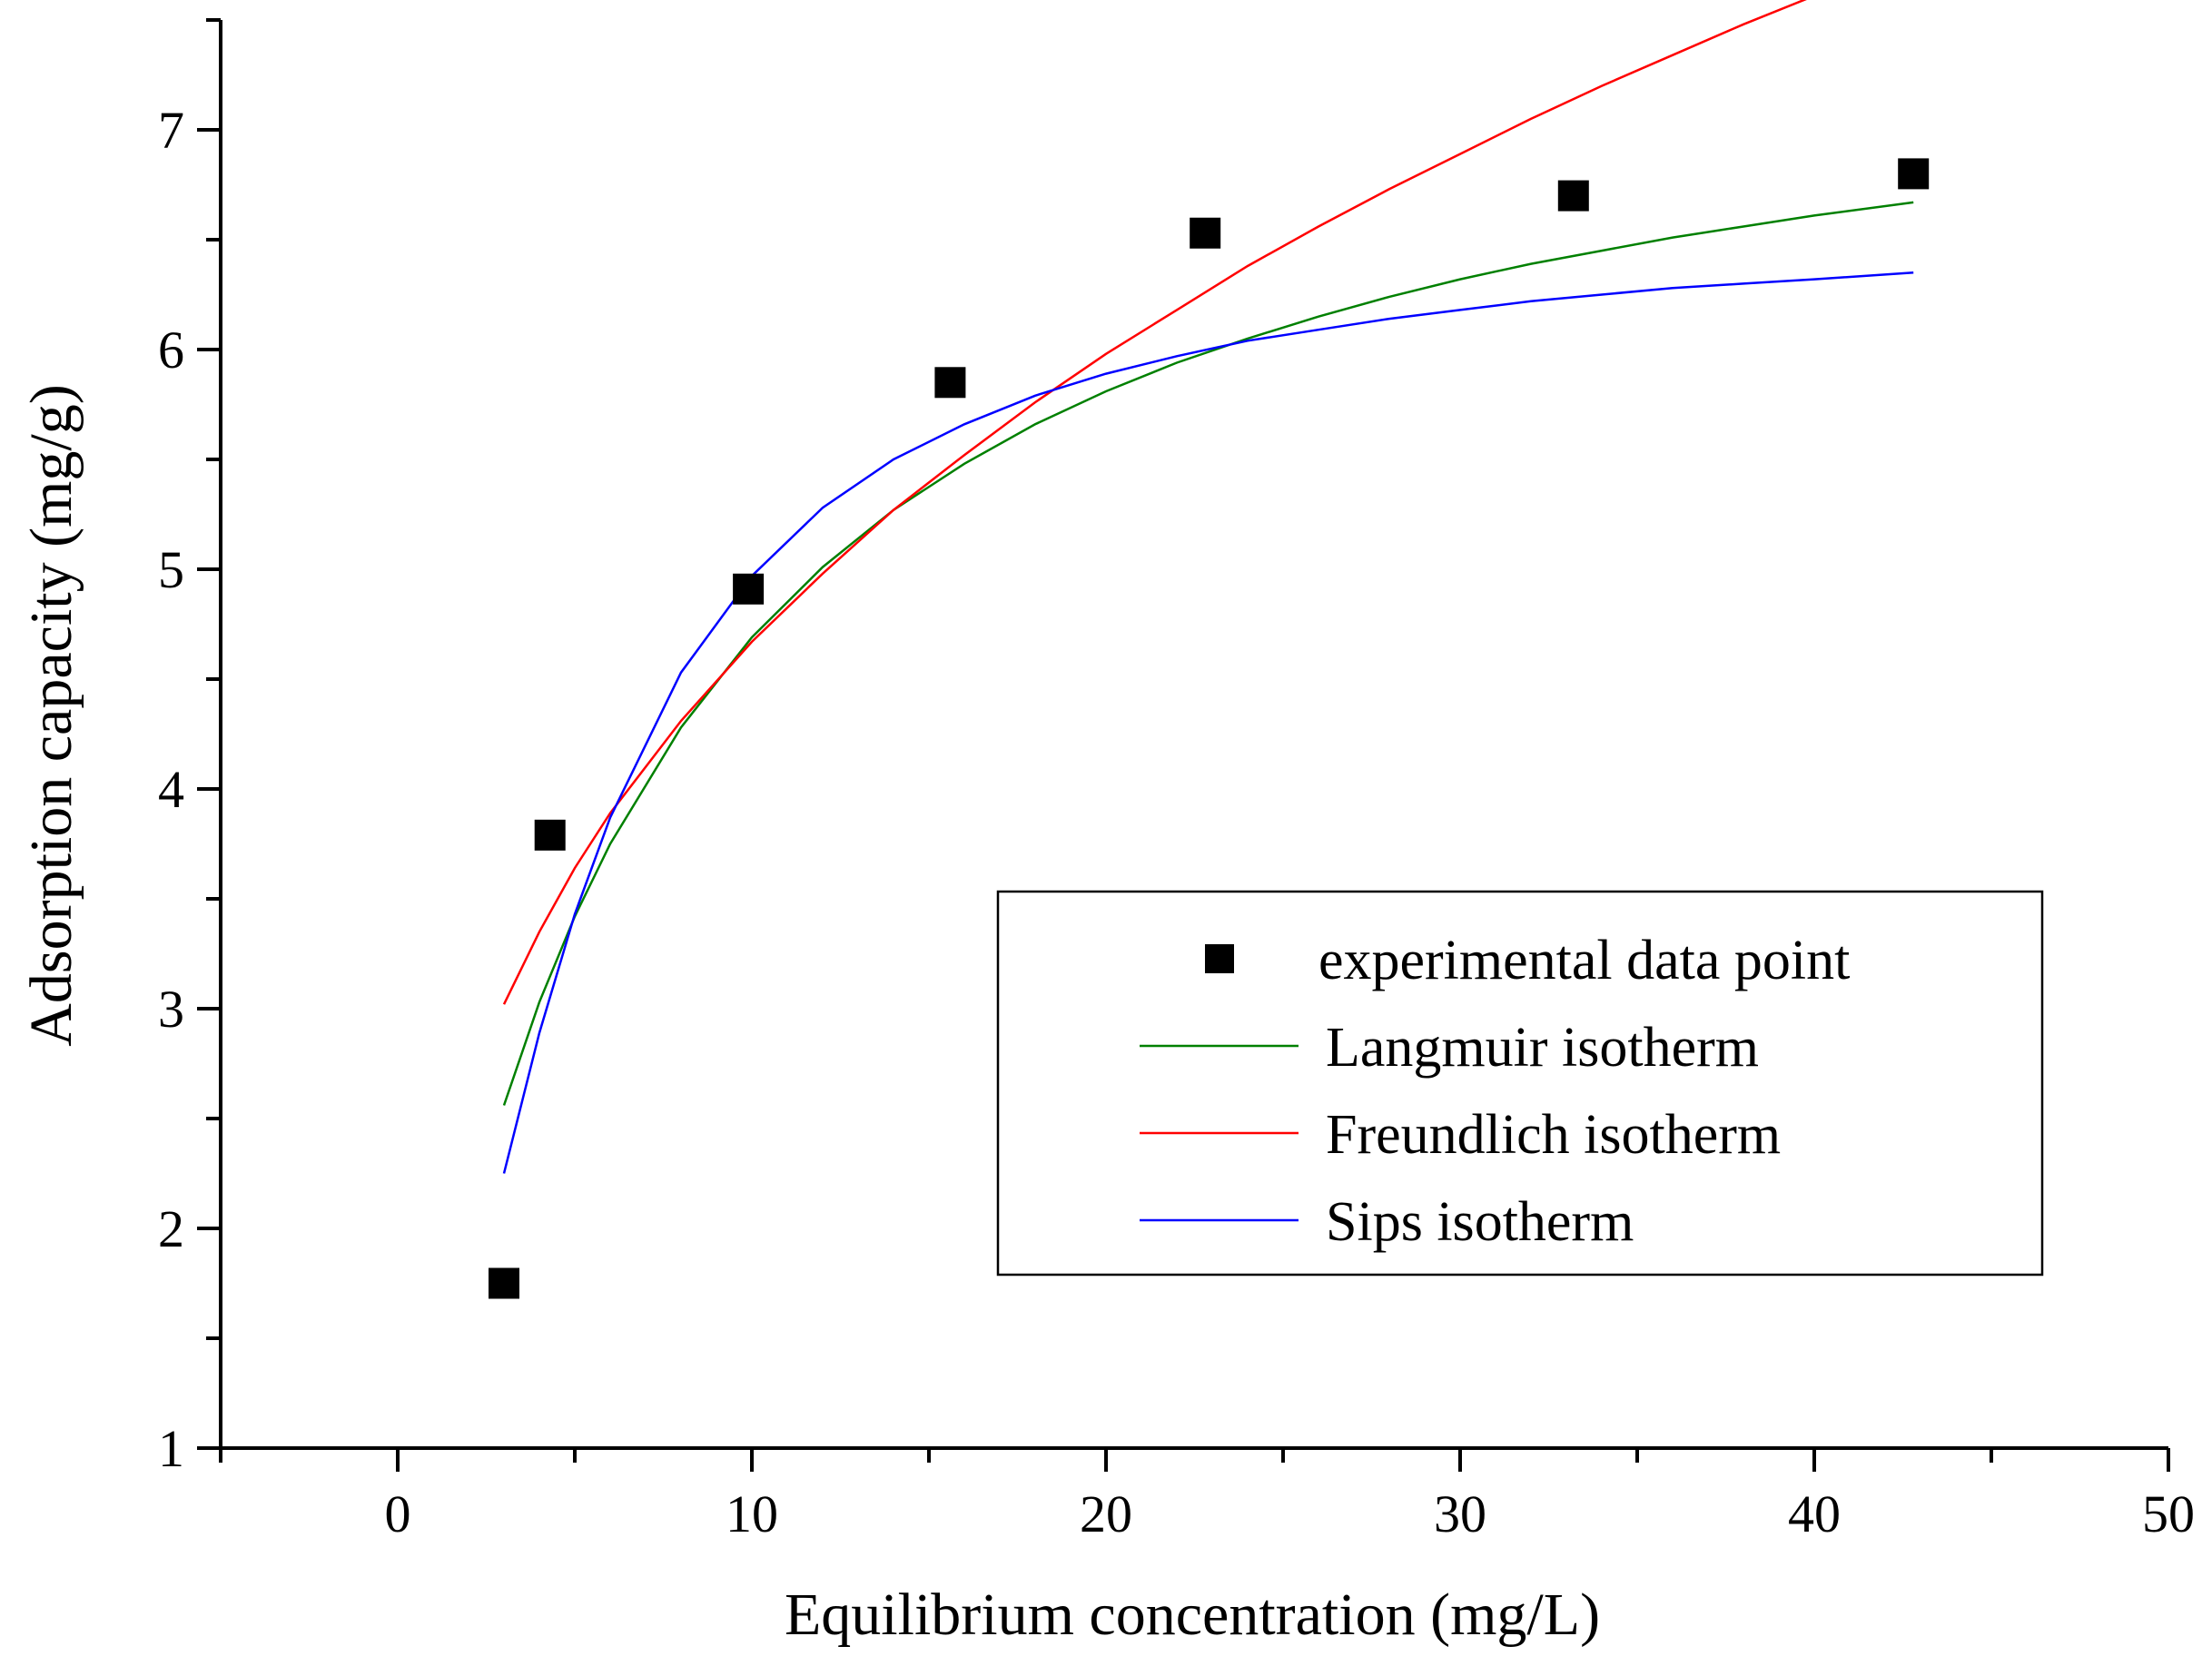 This screenshot has width=2212, height=1666. What do you see at coordinates (171, 789) in the screenshot?
I see `y-tick-label: 4` at bounding box center [171, 789].